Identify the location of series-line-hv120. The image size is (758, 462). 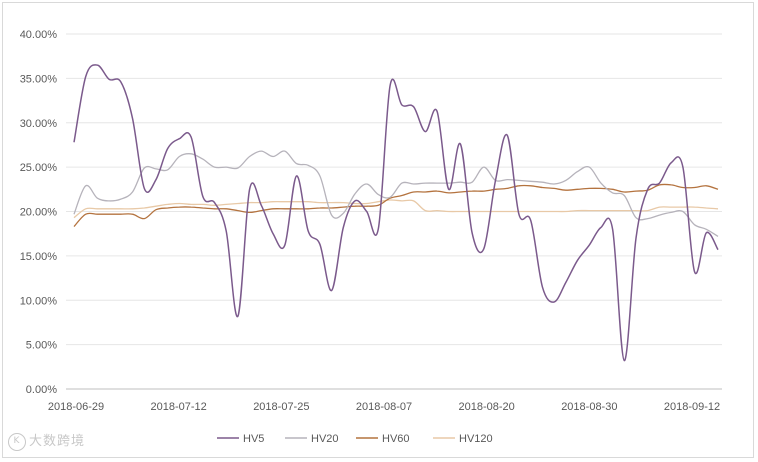
(396, 209).